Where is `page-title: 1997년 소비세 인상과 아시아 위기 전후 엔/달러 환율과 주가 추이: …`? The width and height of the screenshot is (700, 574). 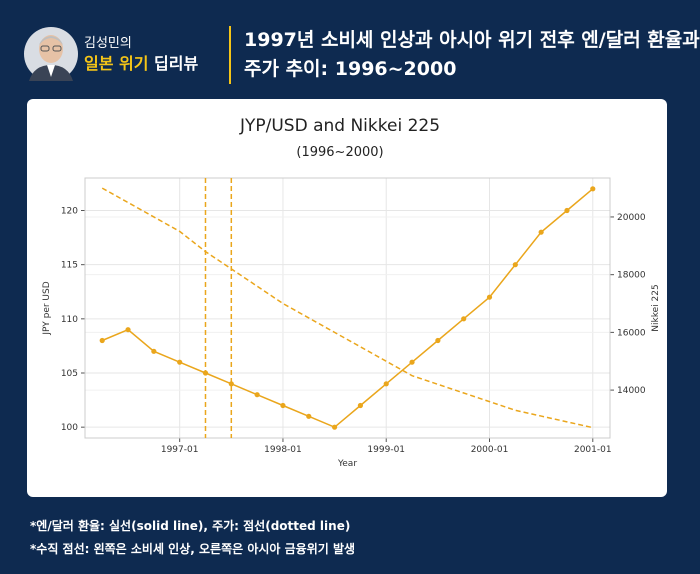 page-title: 1997년 소비세 인상과 아시아 위기 전후 엔/달러 환율과 주가 추이: … is located at coordinates (472, 55).